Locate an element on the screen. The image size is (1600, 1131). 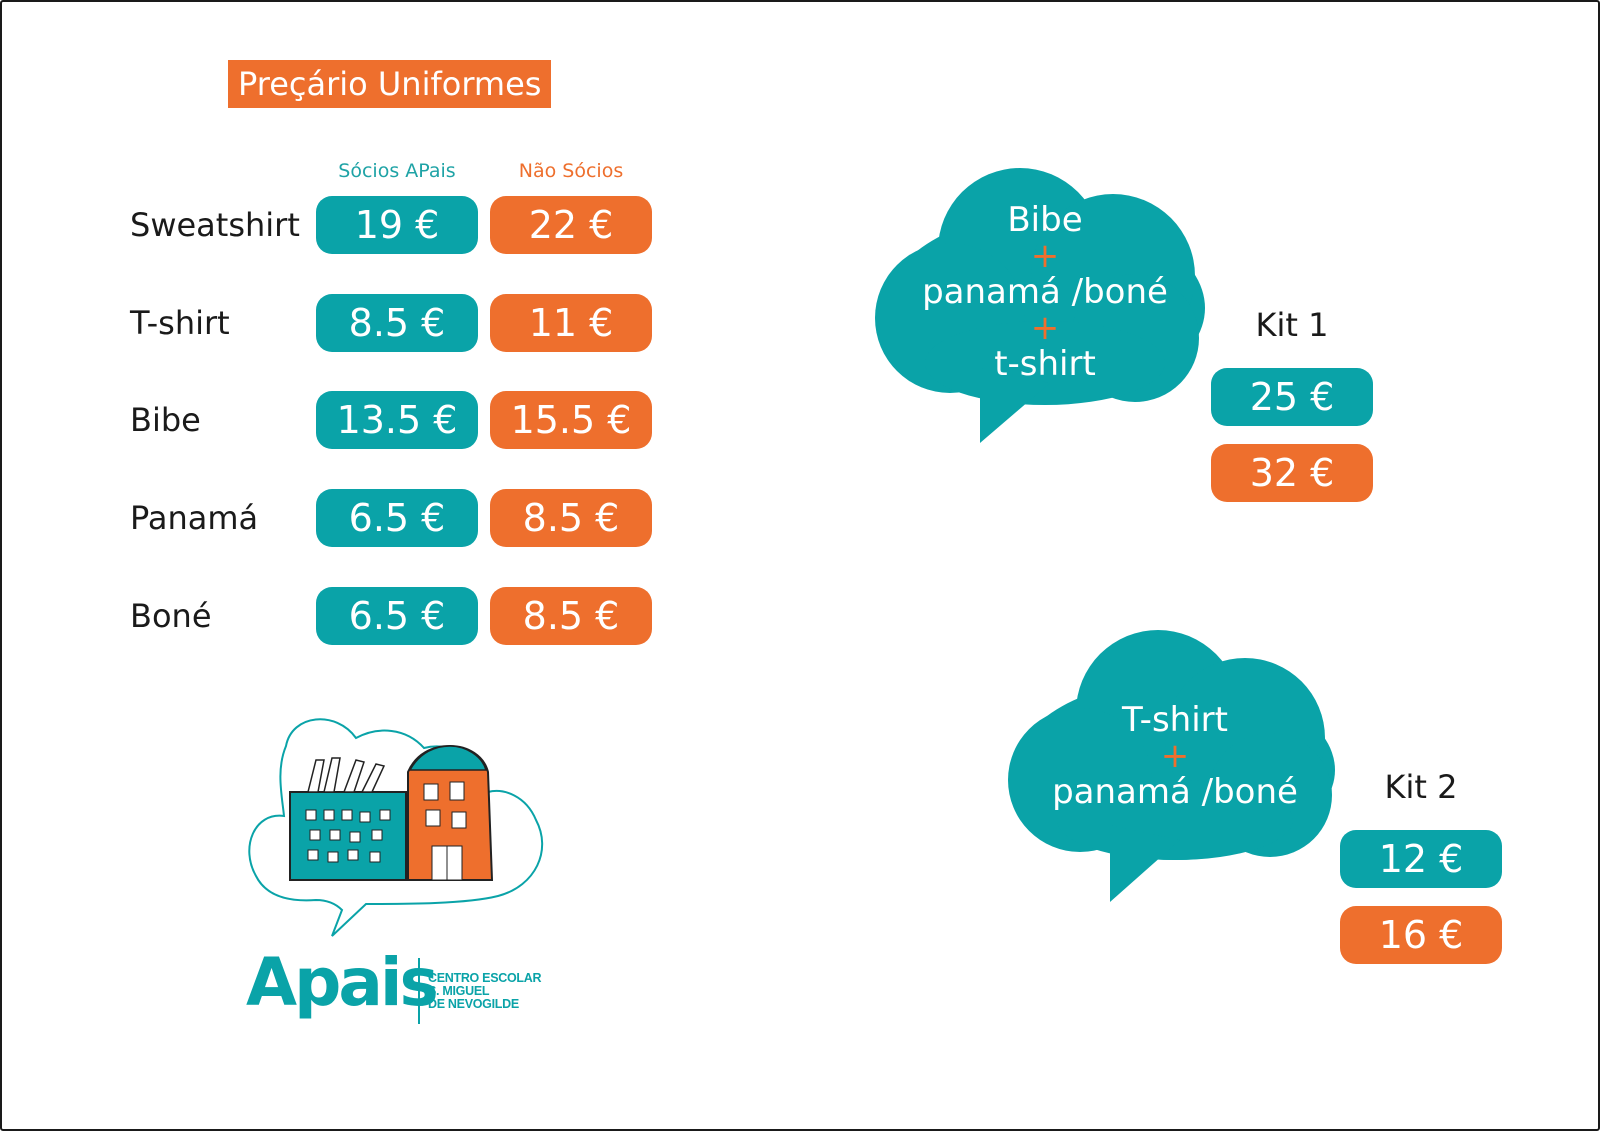
price-row-bone: Boné 6.5 € 8.5 € is located at coordinates (350, 616).